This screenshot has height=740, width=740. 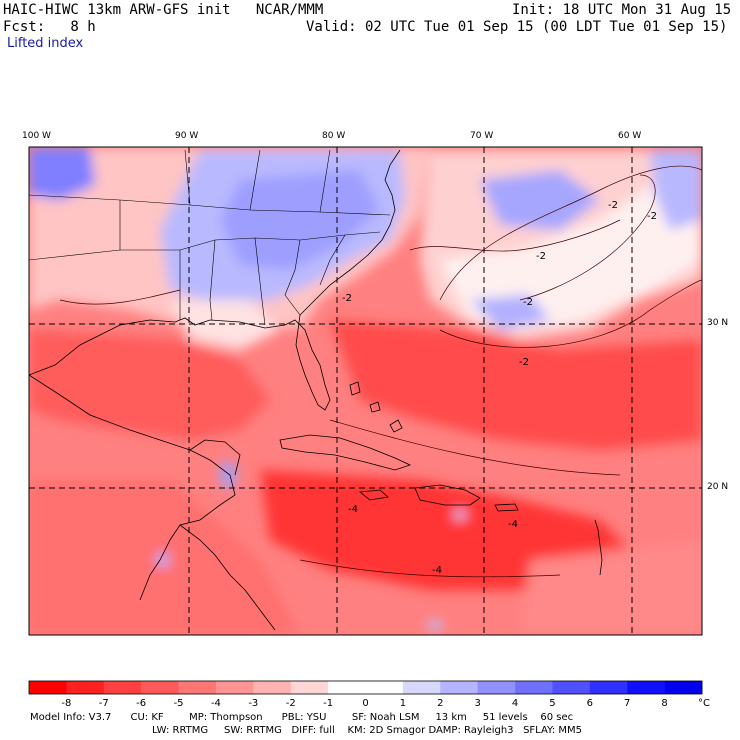 I want to click on colorbar-tick-label: 0, so click(x=365, y=703).